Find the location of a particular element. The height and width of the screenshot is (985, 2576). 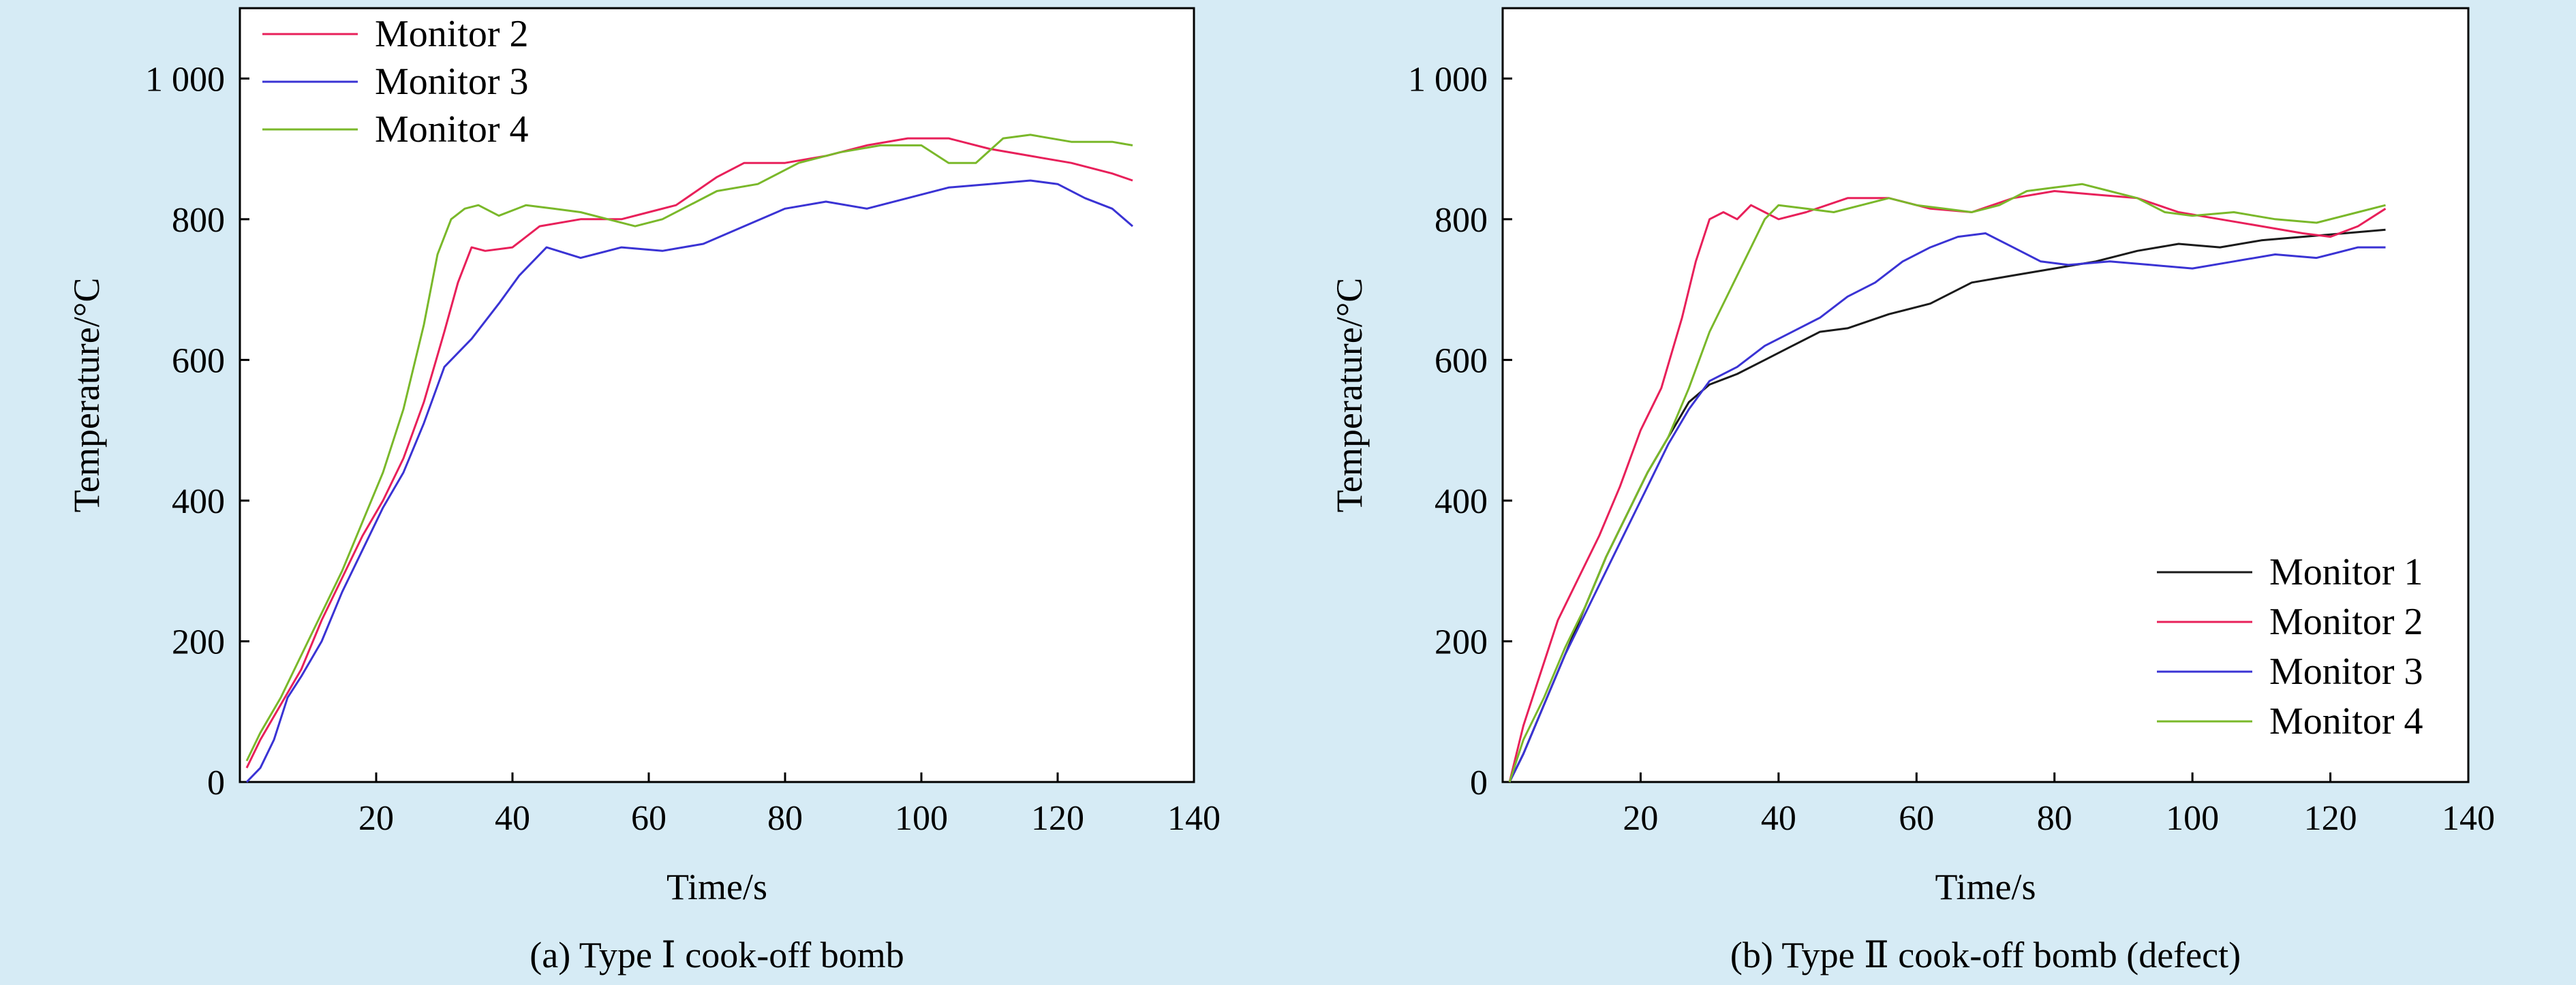

panel-caption: (a) Type Ⅰ cook-off bomb is located at coordinates (717, 955).